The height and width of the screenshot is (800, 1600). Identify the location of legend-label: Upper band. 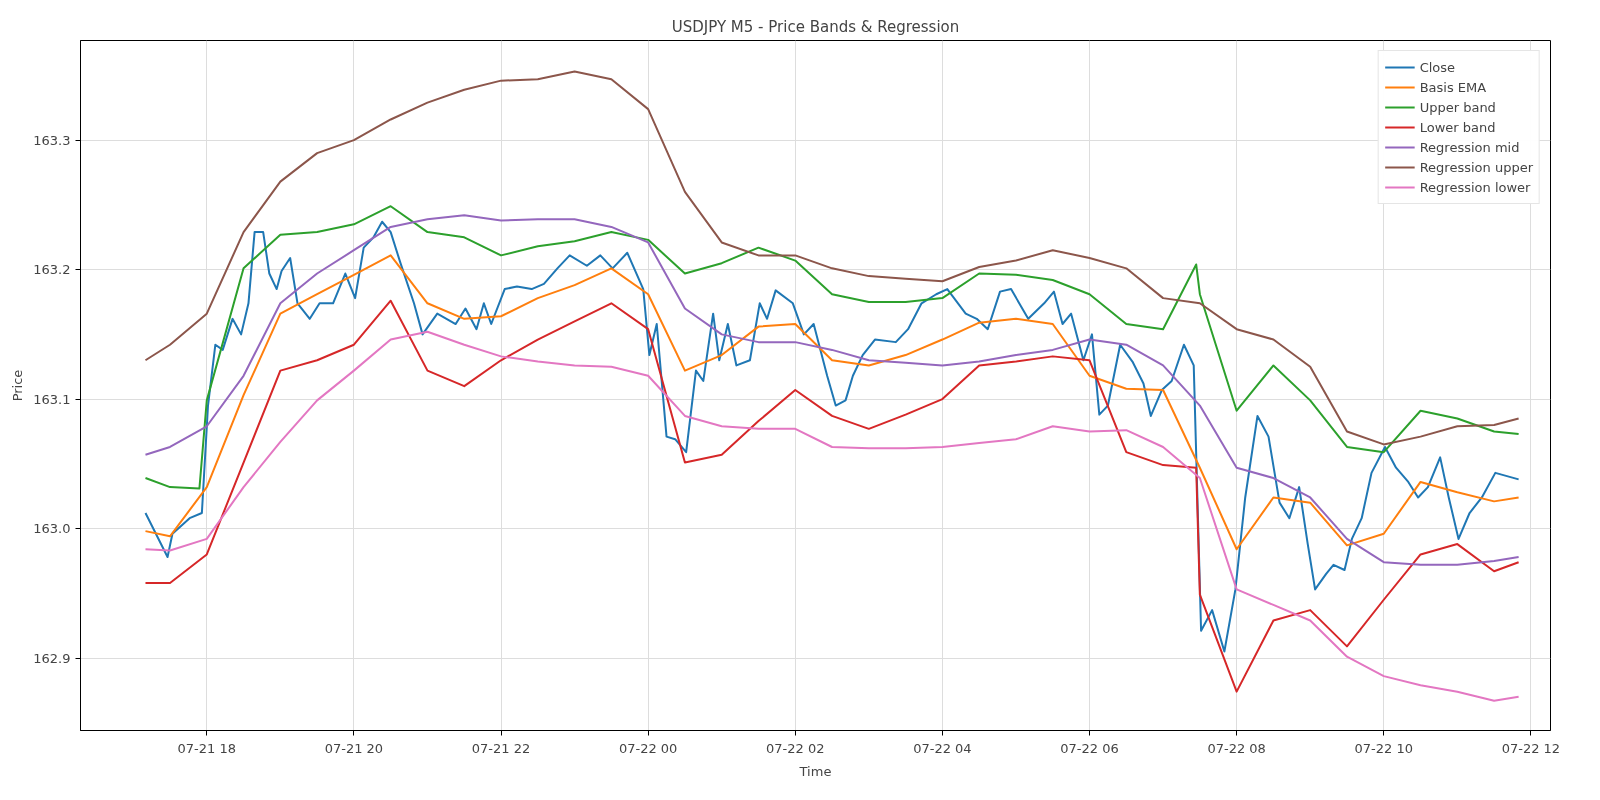
(1457, 107).